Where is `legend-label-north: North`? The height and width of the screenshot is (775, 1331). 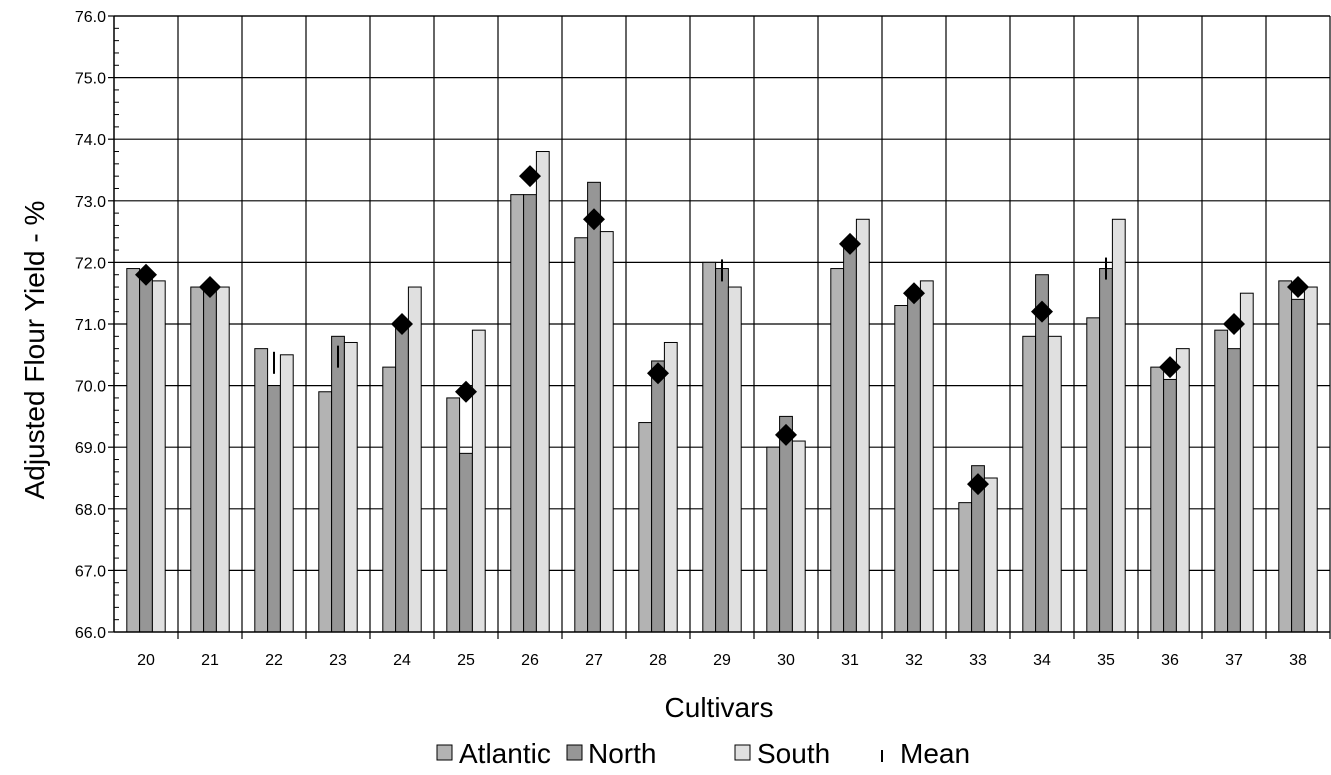
legend-label-north: North is located at coordinates (622, 753).